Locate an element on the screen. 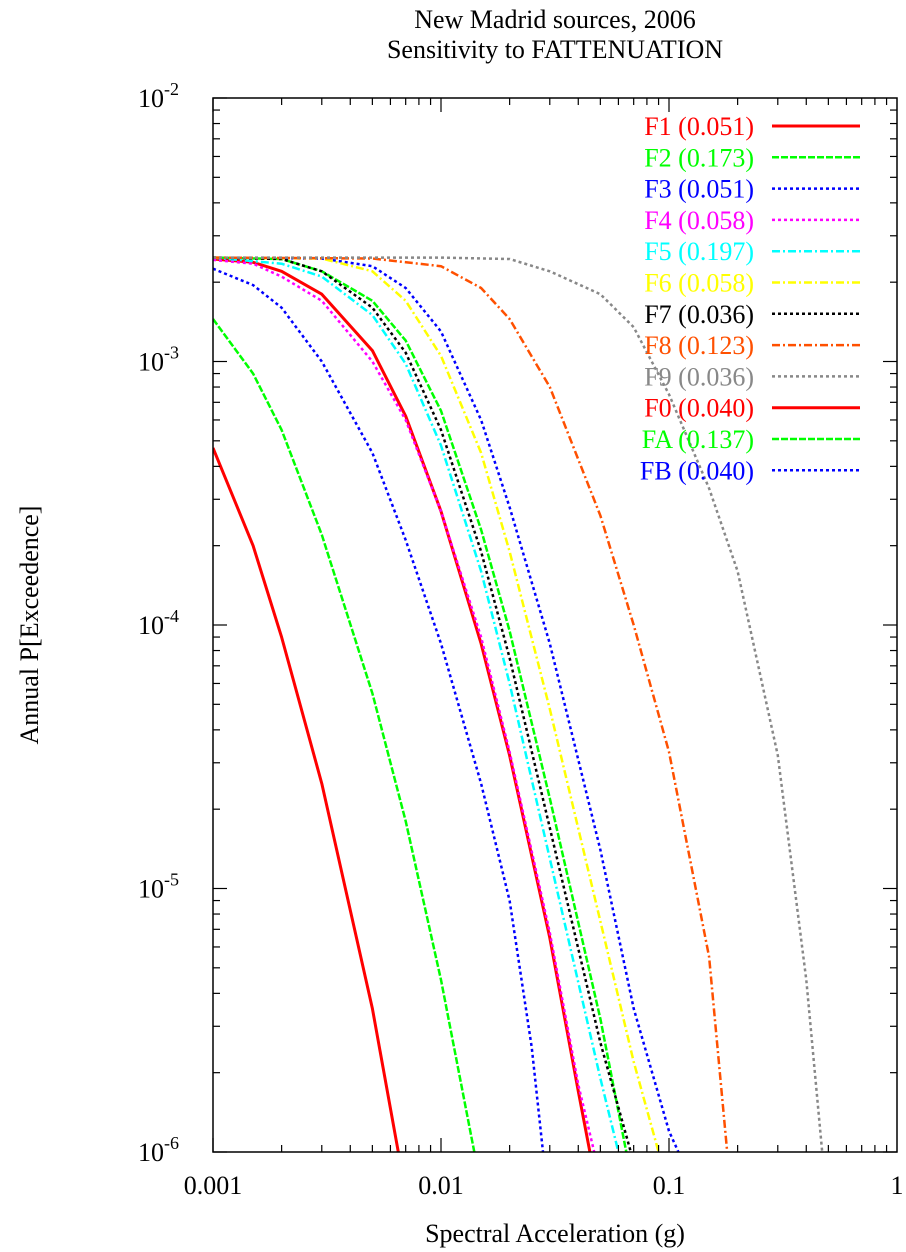 Image resolution: width=906 pixels, height=1252 pixels. legend-label: F0 (0.040) is located at coordinates (699, 408).